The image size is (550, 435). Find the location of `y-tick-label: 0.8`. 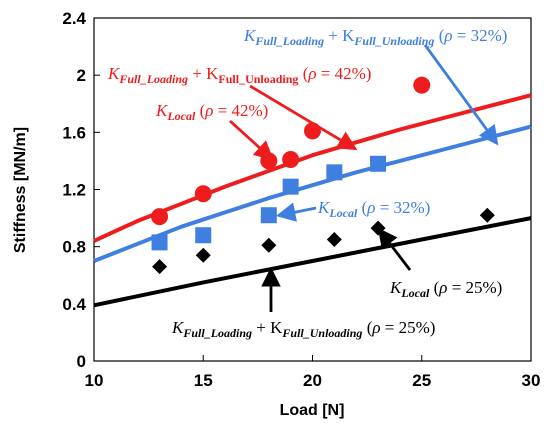

y-tick-label: 0.8 is located at coordinates (74, 247).